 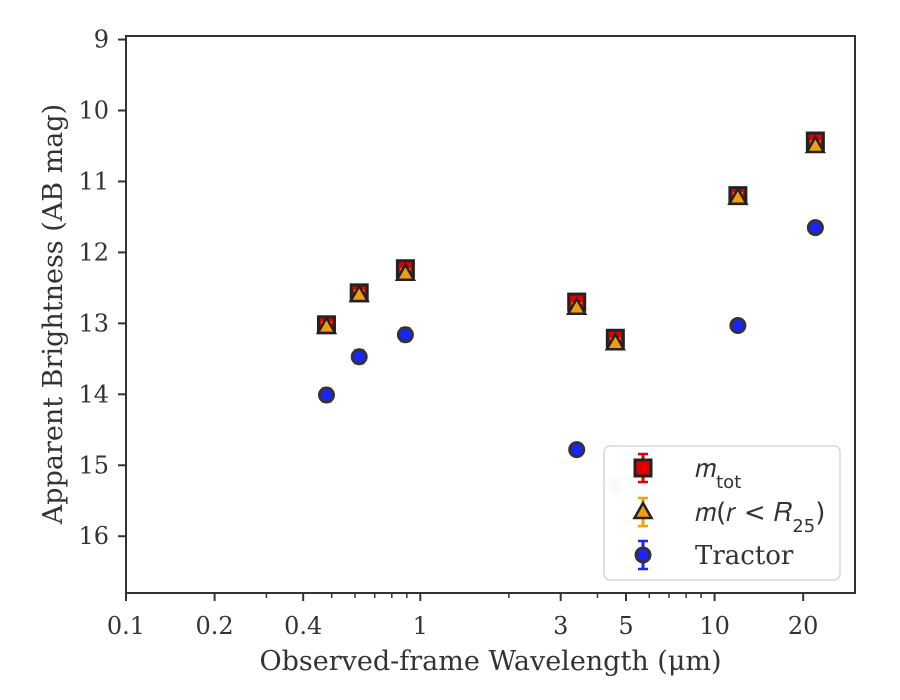 What do you see at coordinates (126, 626) in the screenshot?
I see `x-tick-label: 0.1` at bounding box center [126, 626].